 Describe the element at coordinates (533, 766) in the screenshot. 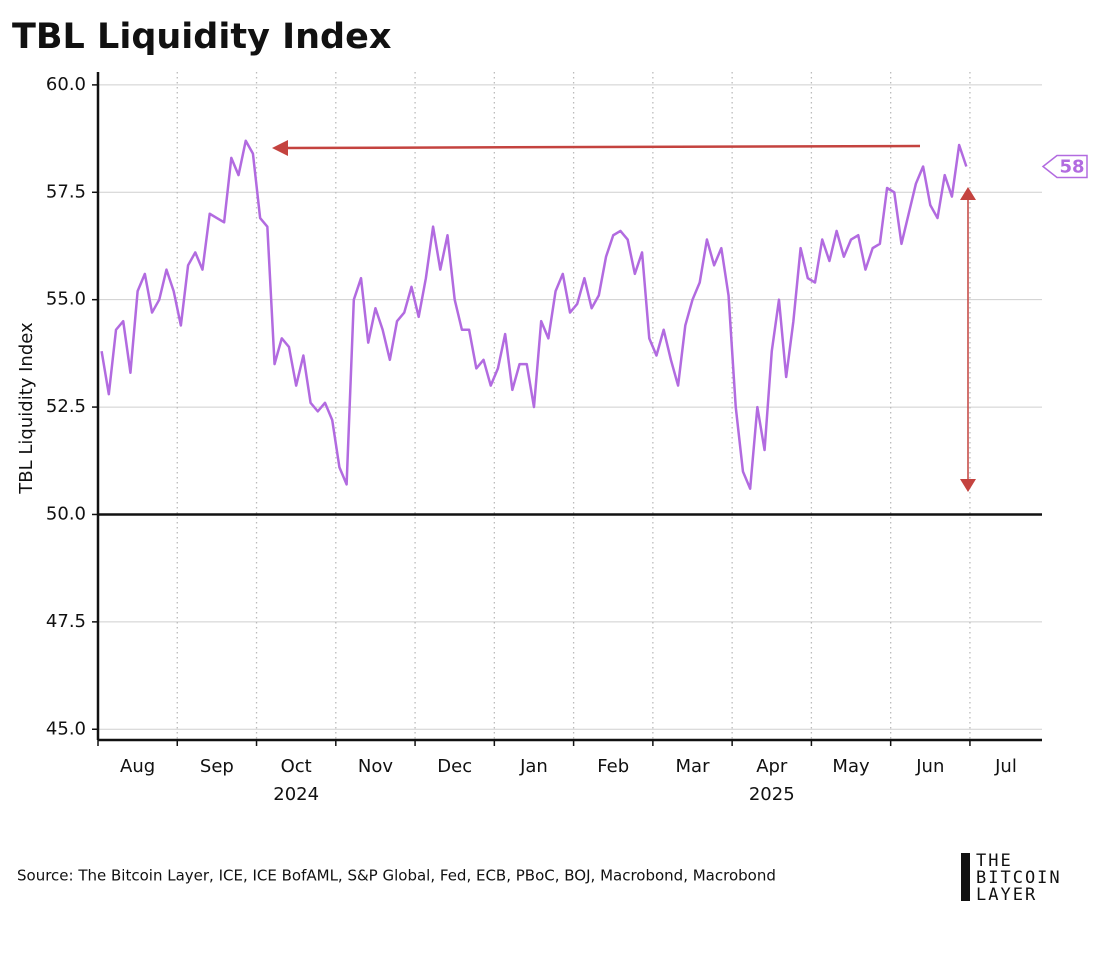

I see `x-tick-label: Jan` at that location.